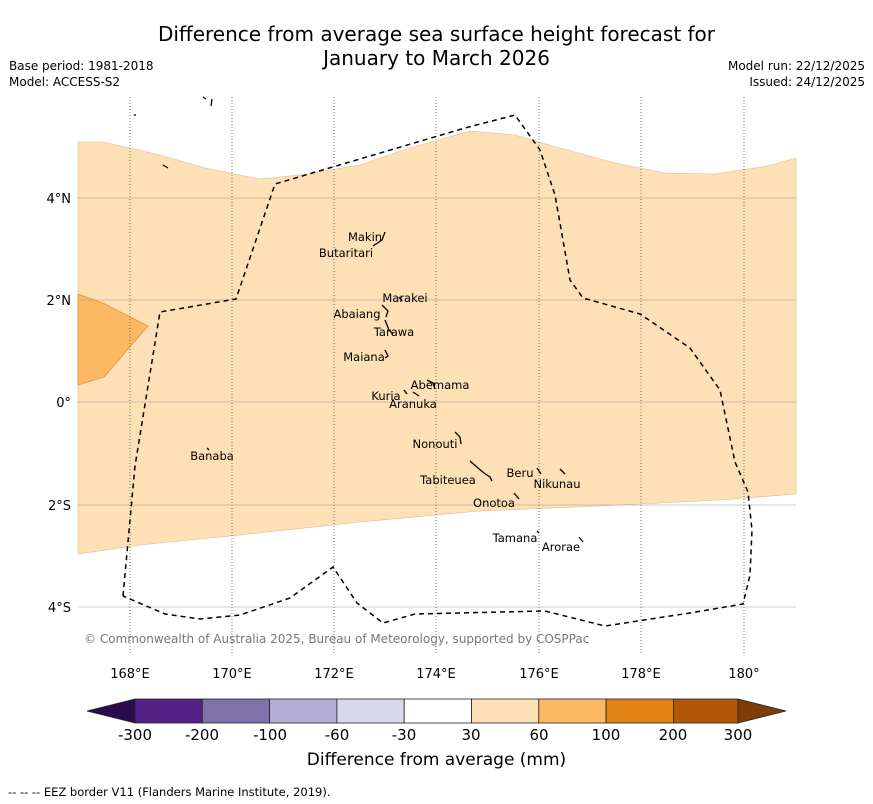  Describe the element at coordinates (561, 547) in the screenshot. I see `island-label-arorae: Arorae` at that location.